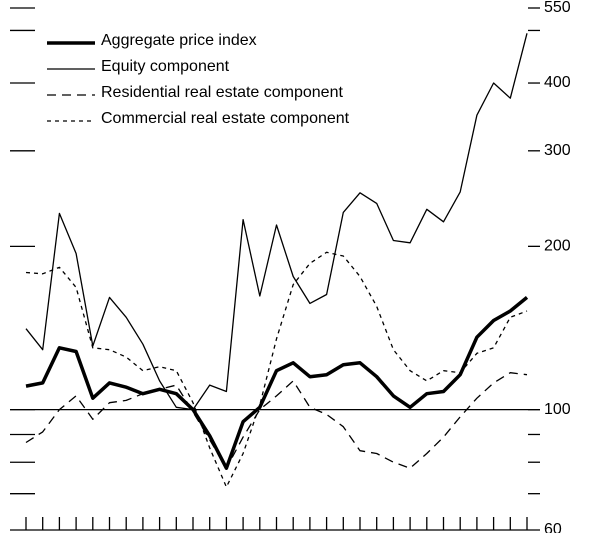 This screenshot has width=591, height=533. I want to click on legend-label: Residential real estate component, so click(222, 92).